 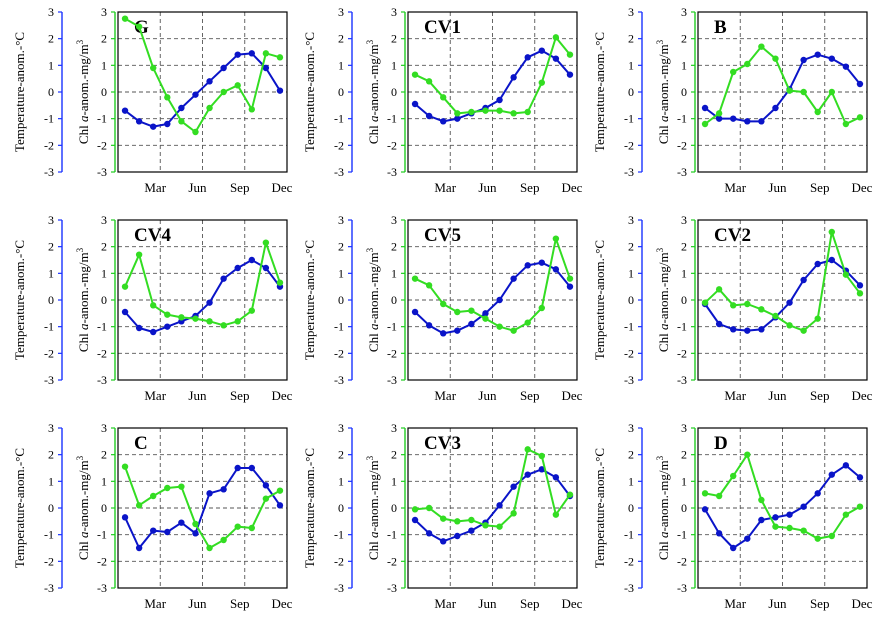 What do you see at coordinates (820, 395) in the screenshot?
I see `x-tick-label: Sep` at bounding box center [820, 395].